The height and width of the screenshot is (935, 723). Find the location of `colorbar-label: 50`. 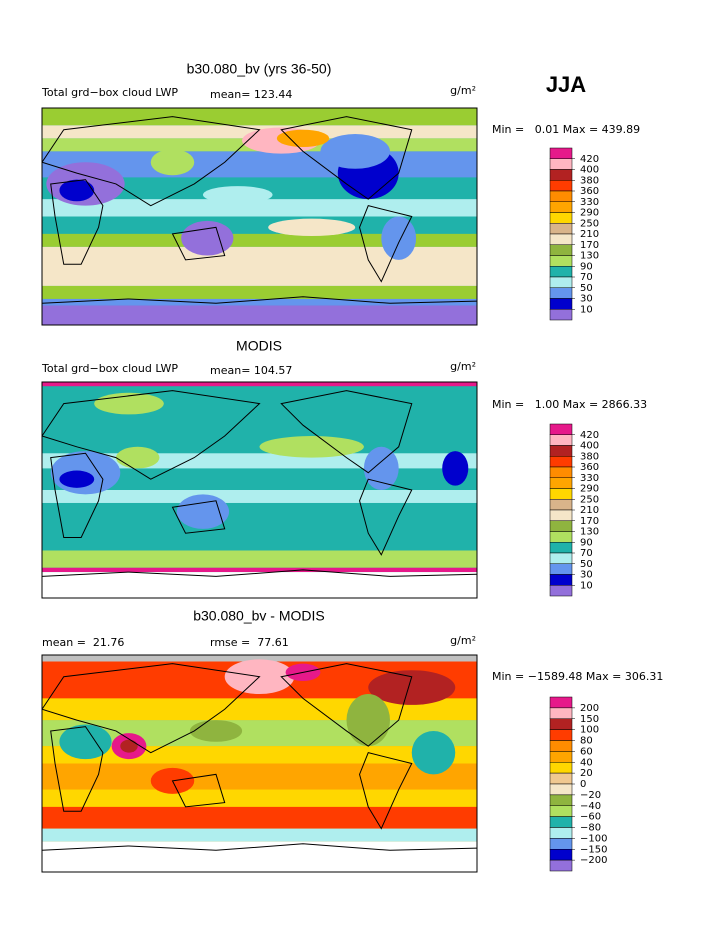

colorbar-label: 50 is located at coordinates (586, 288).